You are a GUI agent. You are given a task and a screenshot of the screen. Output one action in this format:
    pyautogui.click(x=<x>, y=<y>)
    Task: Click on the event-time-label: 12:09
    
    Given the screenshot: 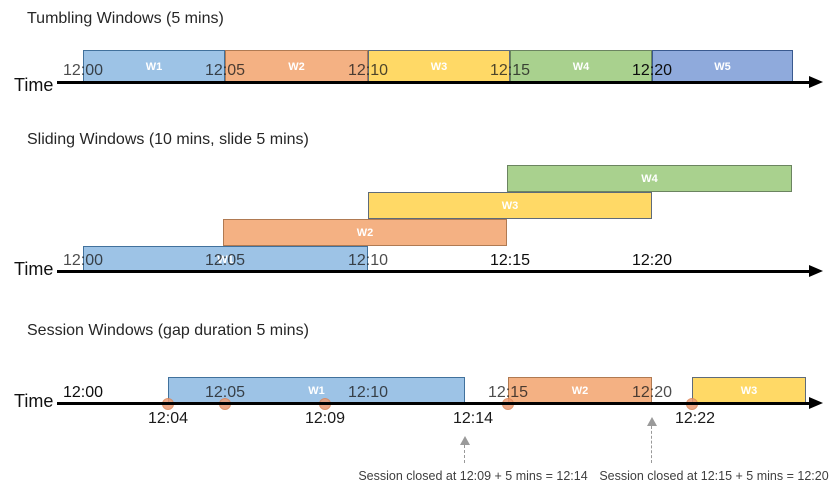 What is the action you would take?
    pyautogui.click(x=325, y=418)
    